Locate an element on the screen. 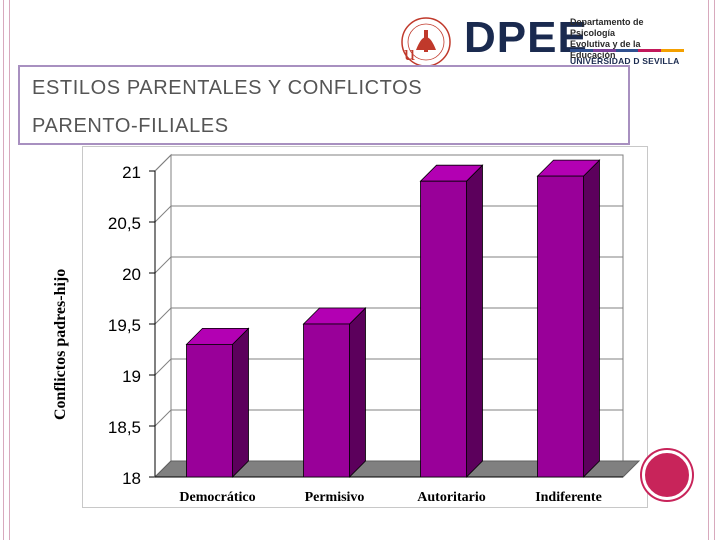  bar-Permisivo is located at coordinates (326, 400).